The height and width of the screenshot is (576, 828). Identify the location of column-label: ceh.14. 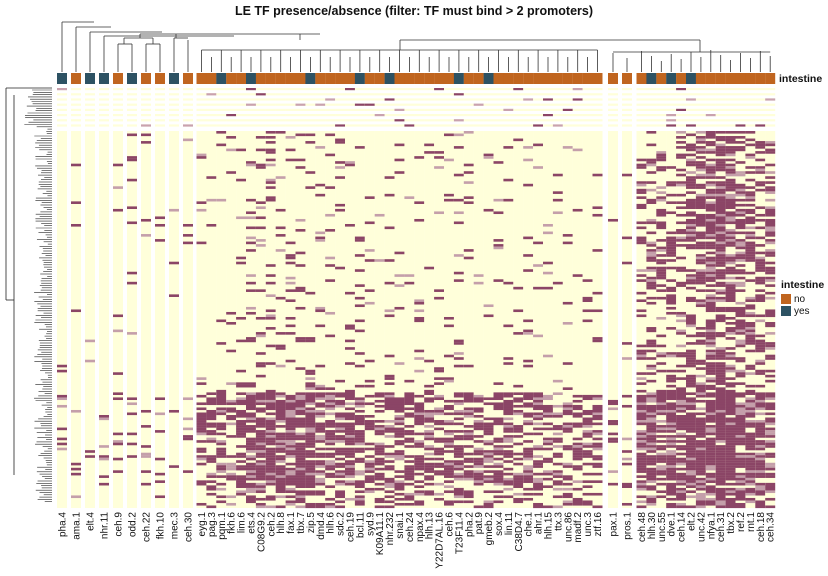
(682, 527).